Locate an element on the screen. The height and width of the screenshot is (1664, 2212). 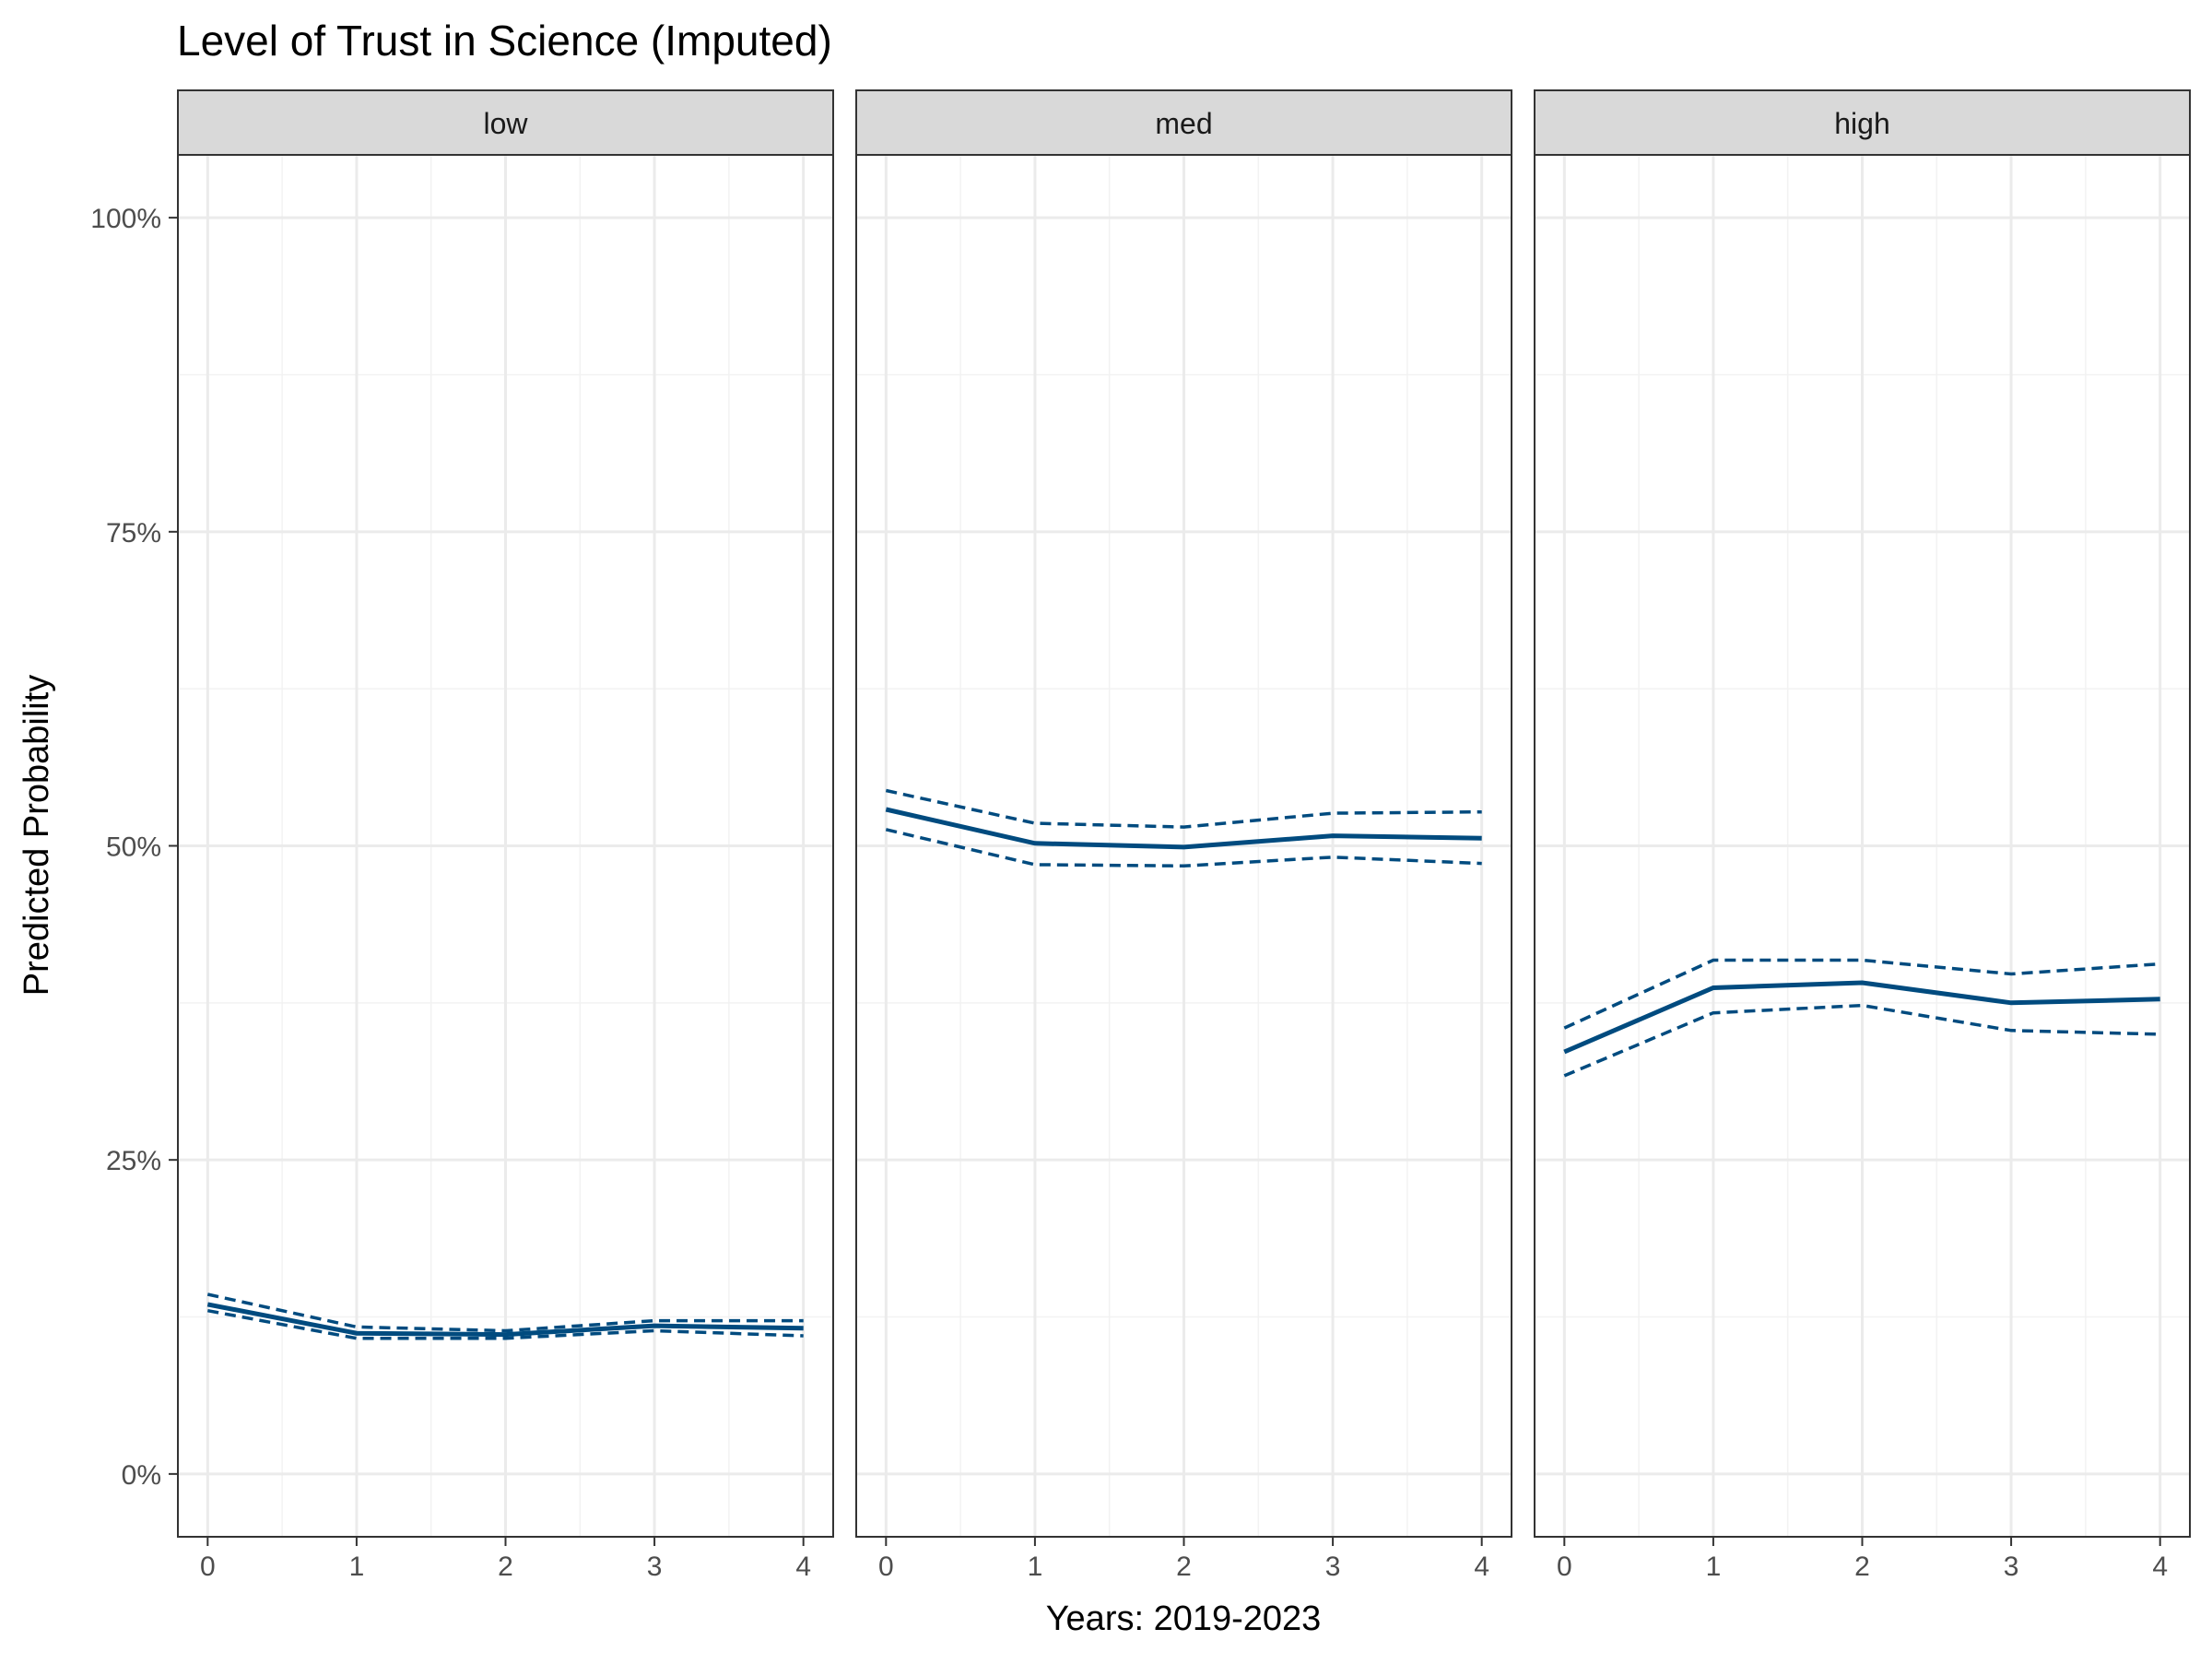
facet-strip-label: low is located at coordinates (505, 123).